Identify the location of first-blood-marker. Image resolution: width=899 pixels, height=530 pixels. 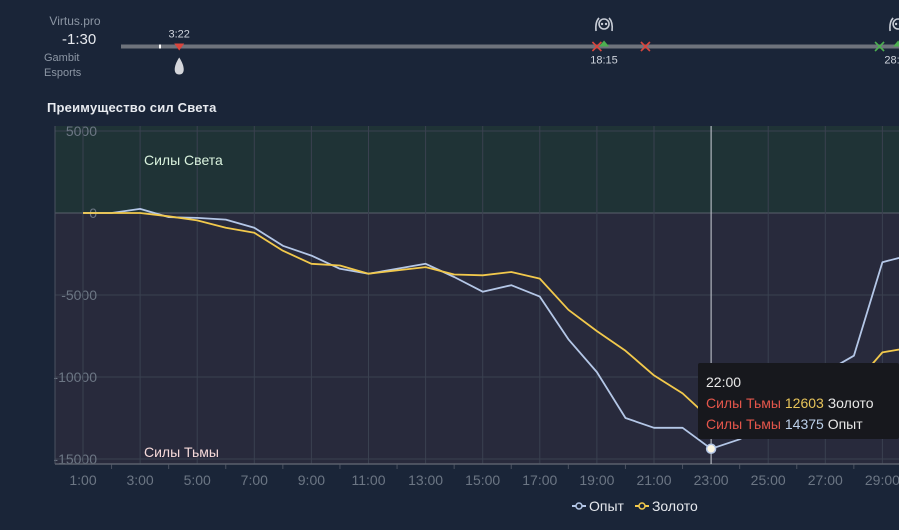
(179, 47).